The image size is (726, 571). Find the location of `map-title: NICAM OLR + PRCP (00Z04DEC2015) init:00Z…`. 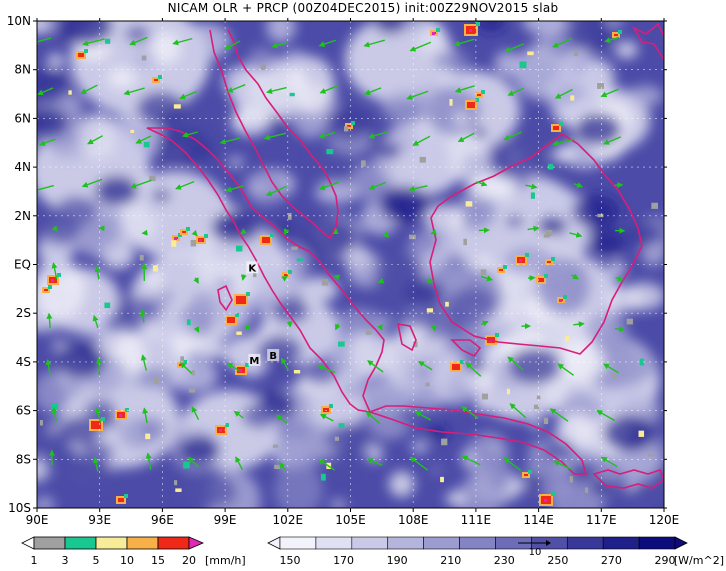

map-title: NICAM OLR + PRCP (00Z04DEC2015) init:00Z… is located at coordinates (363, 8).